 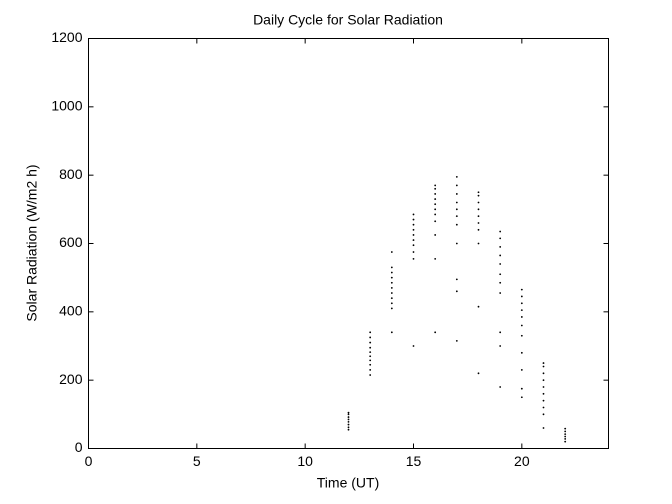 I want to click on y-tick-label: 600, so click(x=71, y=242).